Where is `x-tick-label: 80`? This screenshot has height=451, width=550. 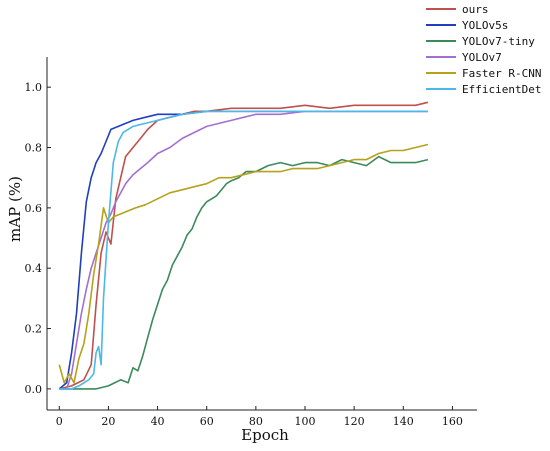 x-tick-label: 80 is located at coordinates (256, 421).